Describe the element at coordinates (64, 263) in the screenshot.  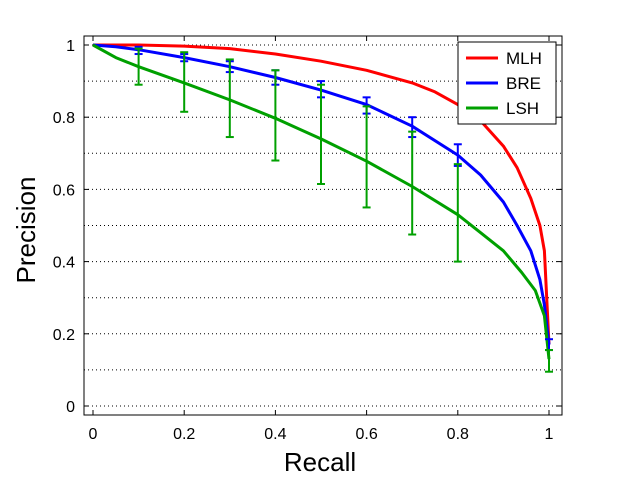
I see `y-tick-label: 0.4` at that location.